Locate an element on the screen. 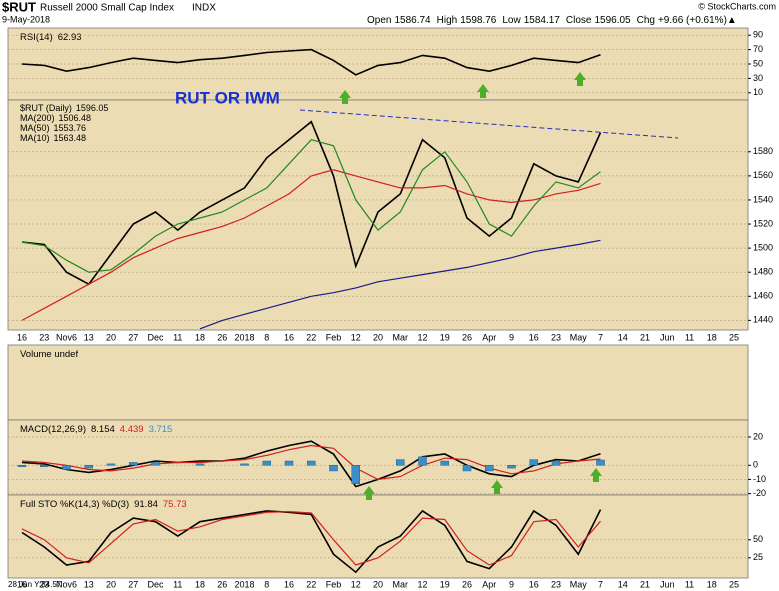  legend-entry: $RUT (Daily) 1596.05 is located at coordinates (64, 108).